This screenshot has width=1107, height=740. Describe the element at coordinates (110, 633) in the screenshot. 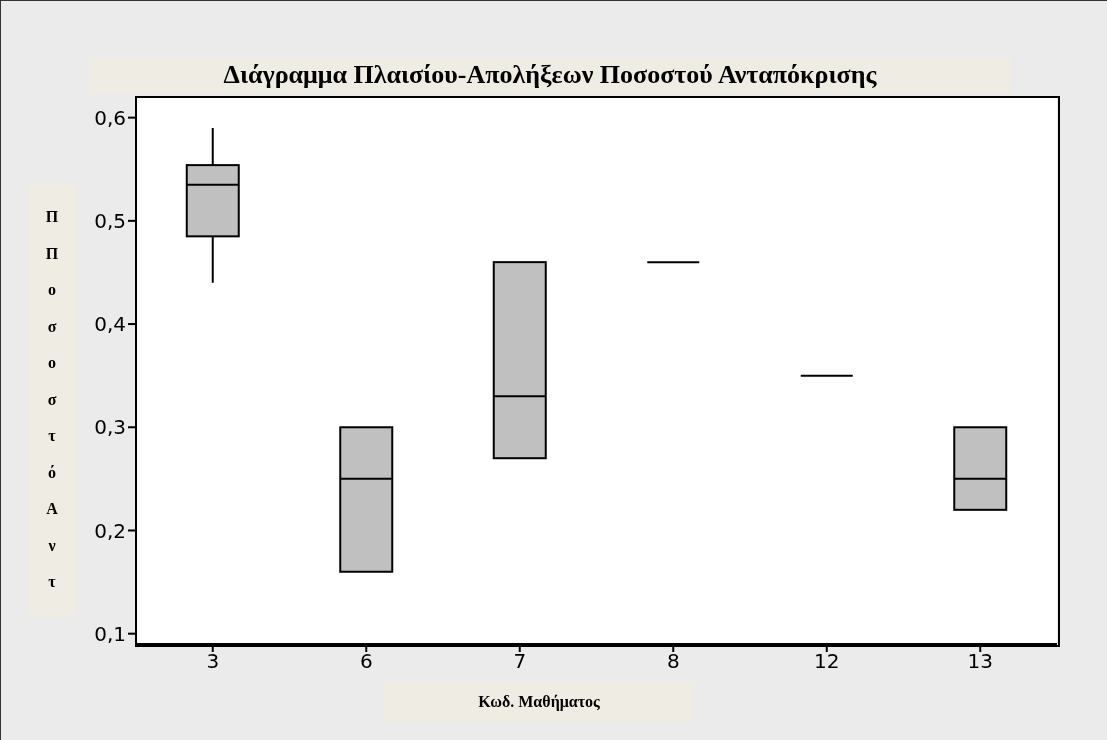

I see `y-tick-label: 0,1` at that location.